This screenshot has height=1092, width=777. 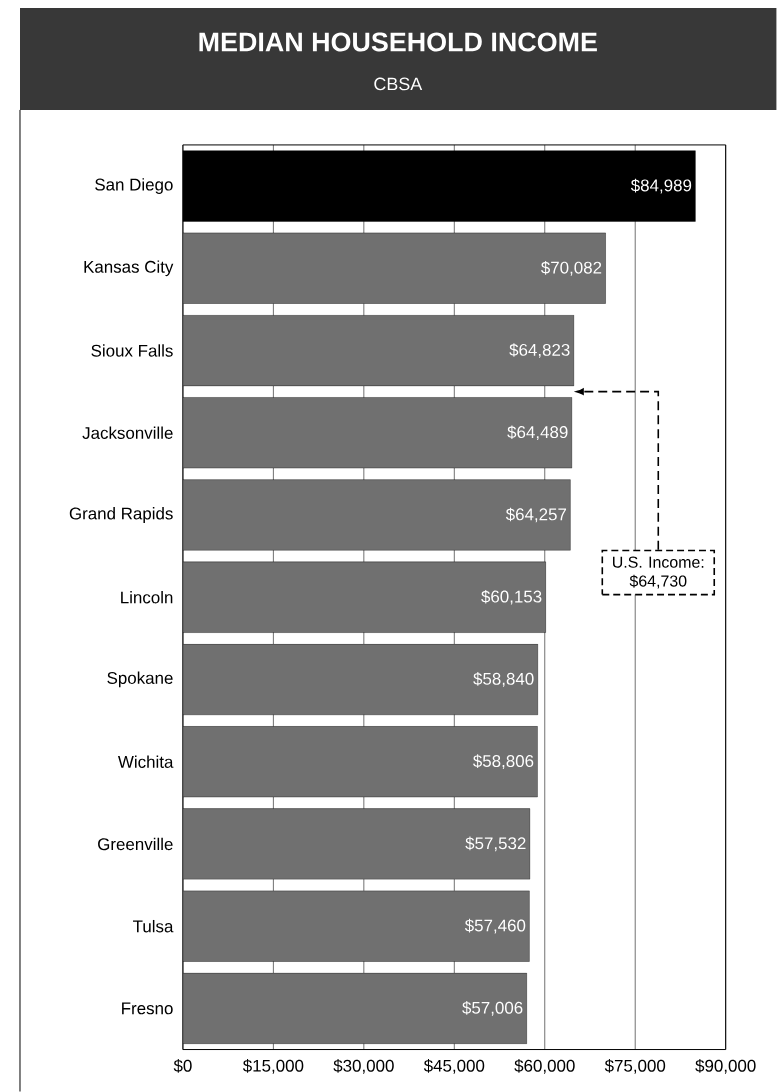 What do you see at coordinates (454, 1066) in the screenshot?
I see `x-tick-label: $45,000` at bounding box center [454, 1066].